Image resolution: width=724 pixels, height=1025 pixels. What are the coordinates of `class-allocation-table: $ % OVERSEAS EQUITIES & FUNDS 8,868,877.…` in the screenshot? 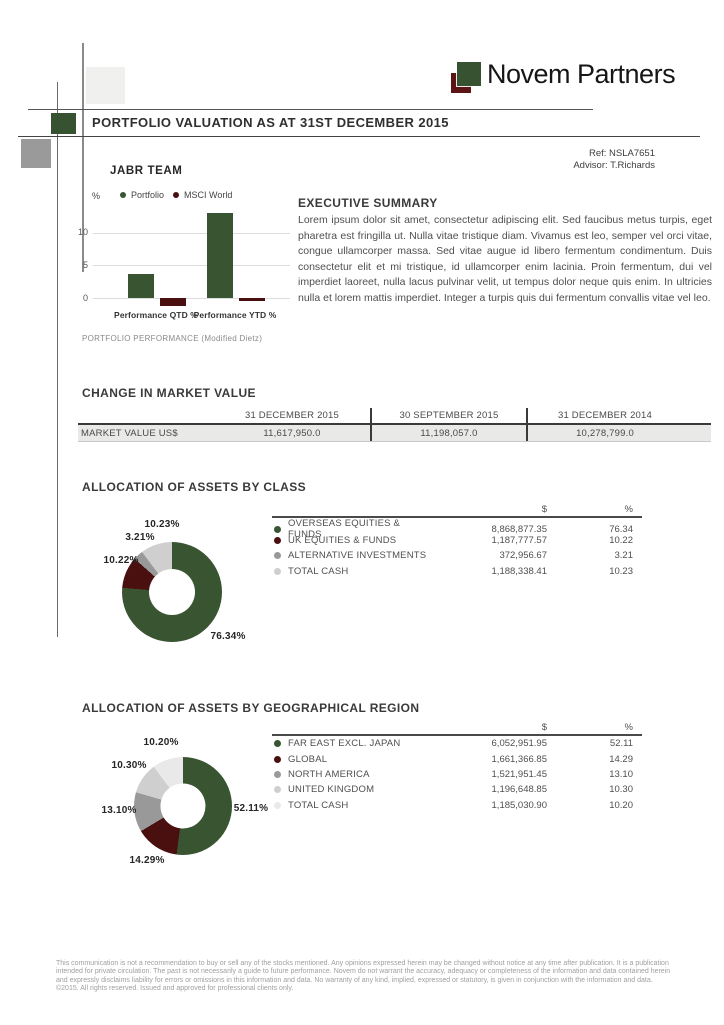 It's located at (457, 541).